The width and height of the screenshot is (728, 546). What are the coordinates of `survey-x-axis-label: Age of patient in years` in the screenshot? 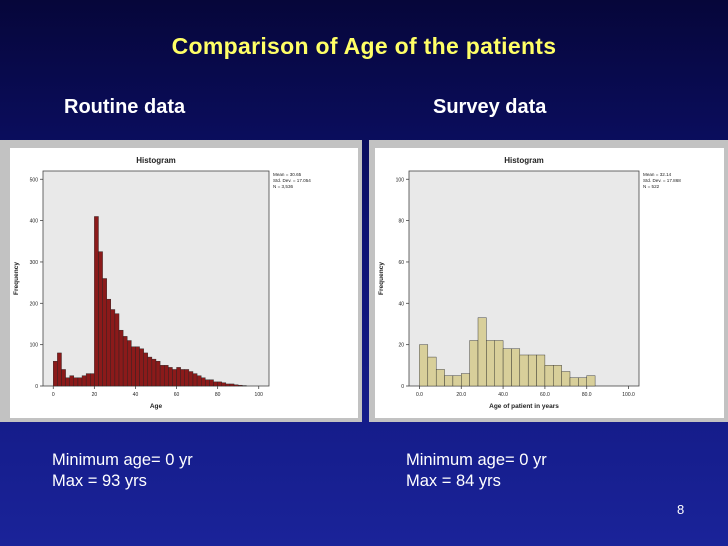 It's located at (524, 406).